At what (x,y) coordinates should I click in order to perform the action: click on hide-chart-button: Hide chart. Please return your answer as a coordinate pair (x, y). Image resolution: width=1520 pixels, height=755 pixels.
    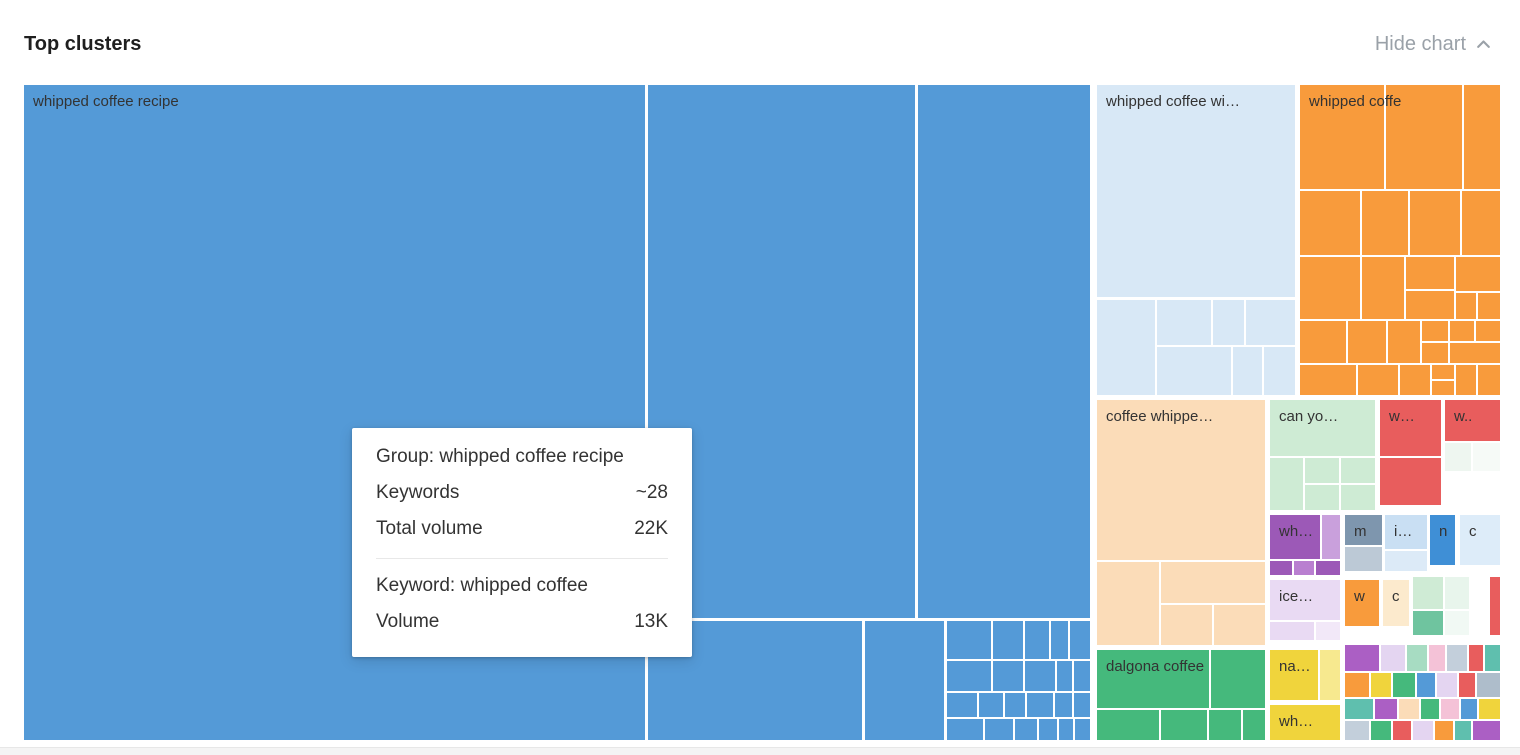
    Looking at the image, I should click on (1433, 44).